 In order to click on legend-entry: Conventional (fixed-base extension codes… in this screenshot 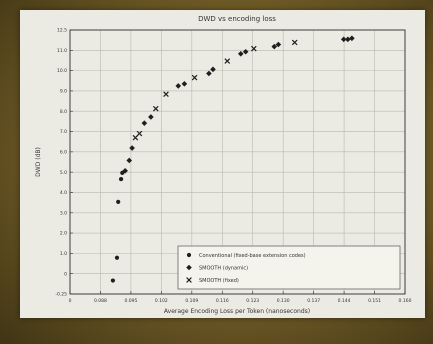, I will do `click(246, 255)`.